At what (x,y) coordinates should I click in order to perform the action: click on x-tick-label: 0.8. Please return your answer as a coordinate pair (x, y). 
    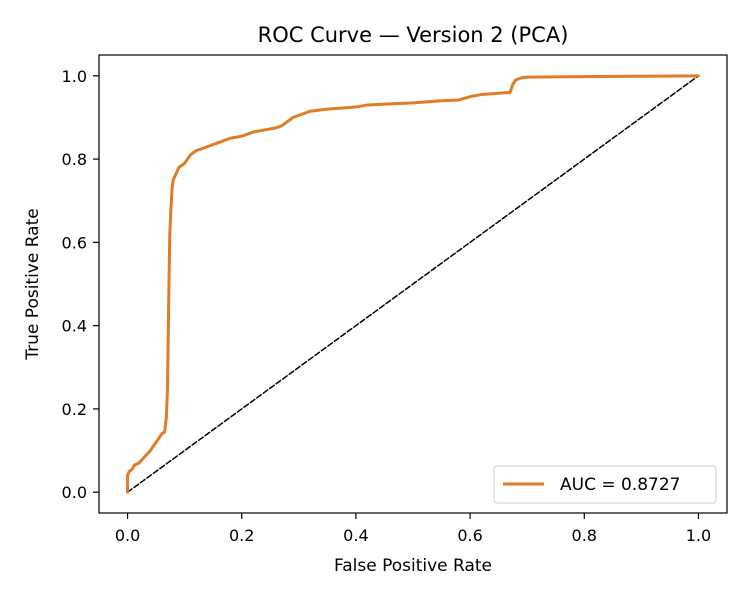
    Looking at the image, I should click on (584, 535).